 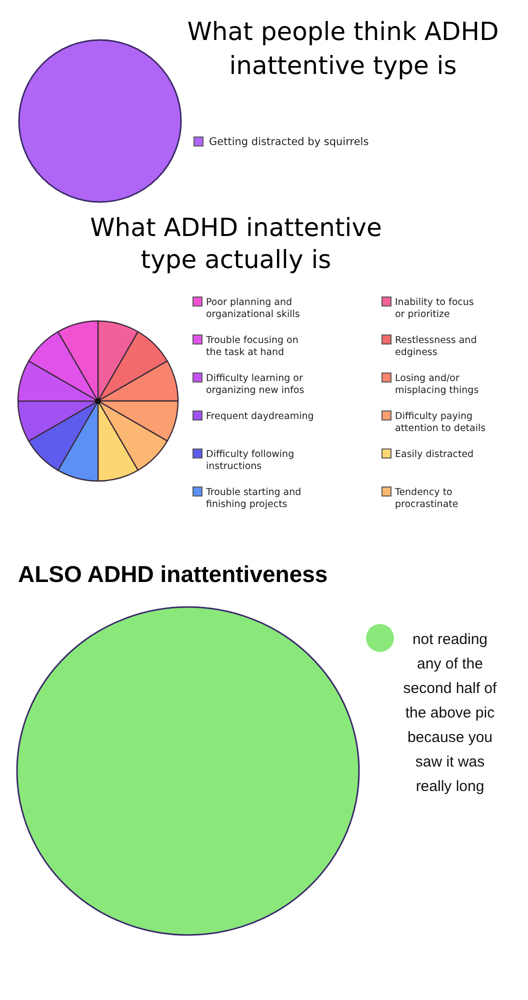 What do you see at coordinates (437, 384) in the screenshot?
I see `legend-label: Losing and/or misplacing things` at bounding box center [437, 384].